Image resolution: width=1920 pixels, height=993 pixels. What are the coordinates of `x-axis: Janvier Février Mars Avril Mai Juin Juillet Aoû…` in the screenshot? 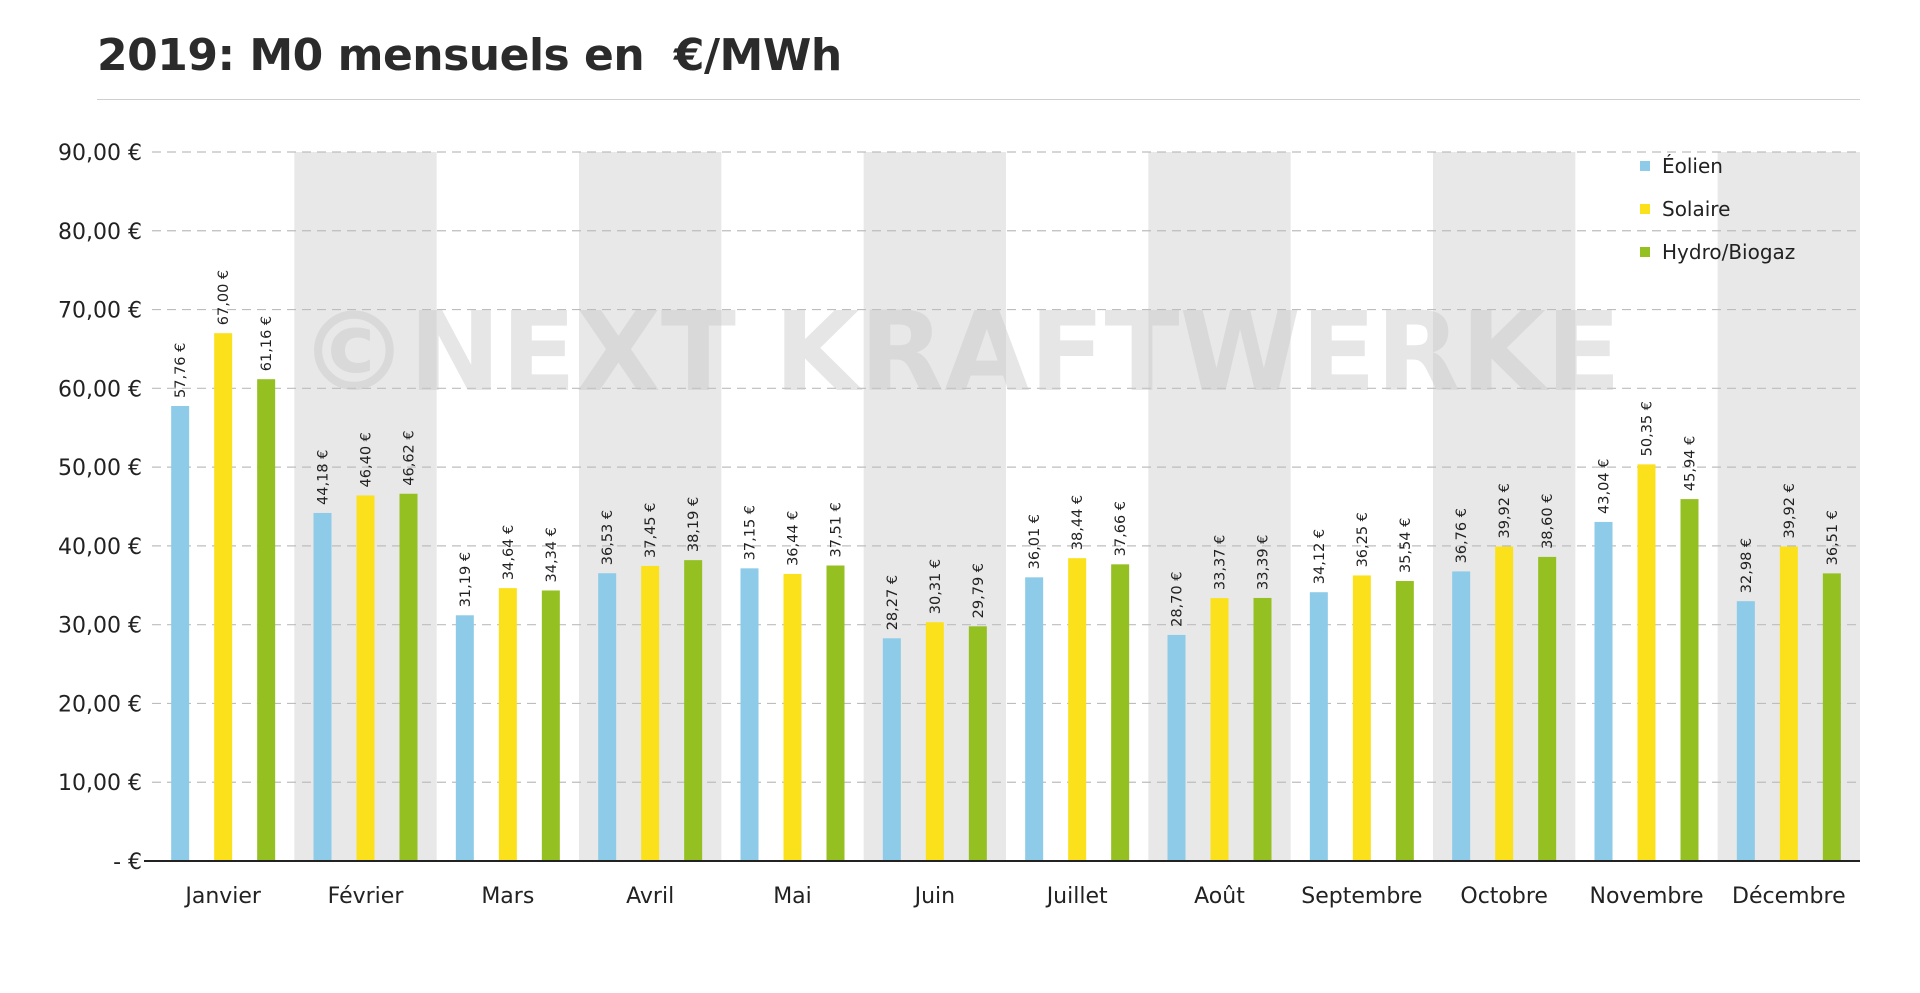 It's located at (1002, 884).